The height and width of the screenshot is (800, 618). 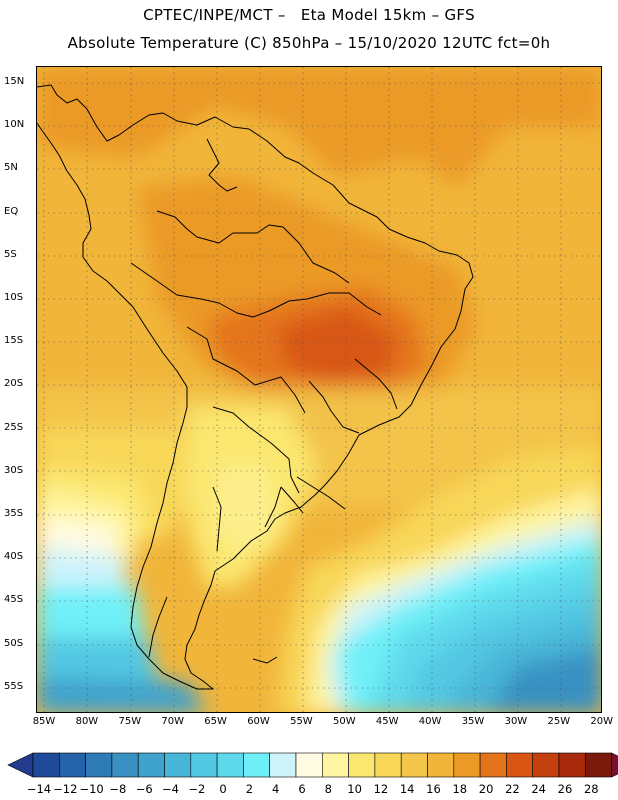 What do you see at coordinates (276, 789) in the screenshot?
I see `colorbar-tick-label: 4` at bounding box center [276, 789].